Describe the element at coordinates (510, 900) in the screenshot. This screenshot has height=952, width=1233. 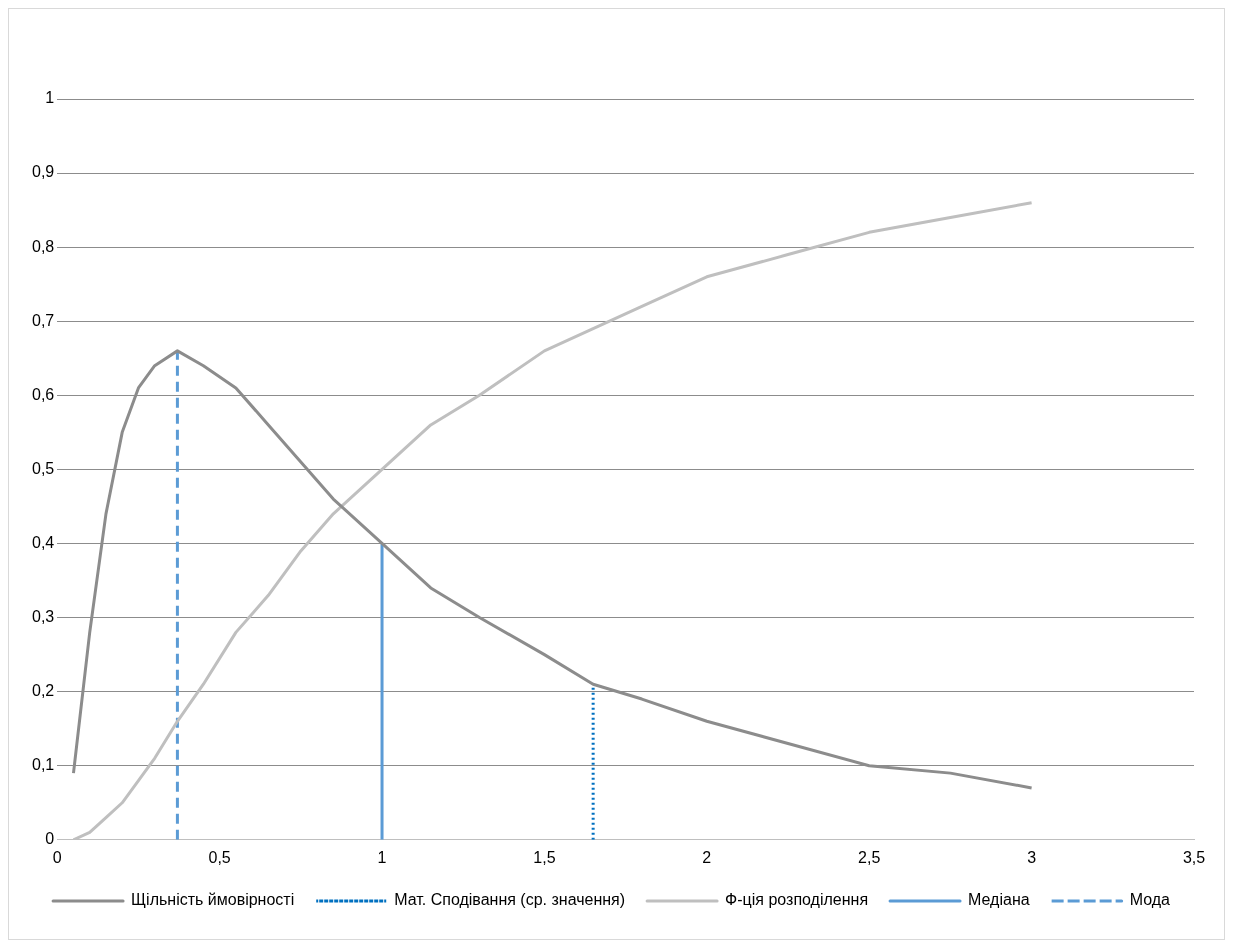
I see `legend-label: Мат. Сподівання (ср. значення)` at that location.